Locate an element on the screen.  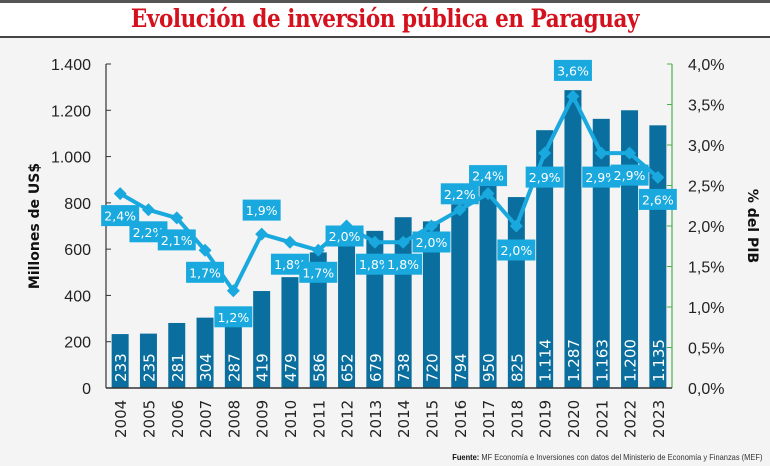
pib-value-label: 1,7% is located at coordinates (318, 272).